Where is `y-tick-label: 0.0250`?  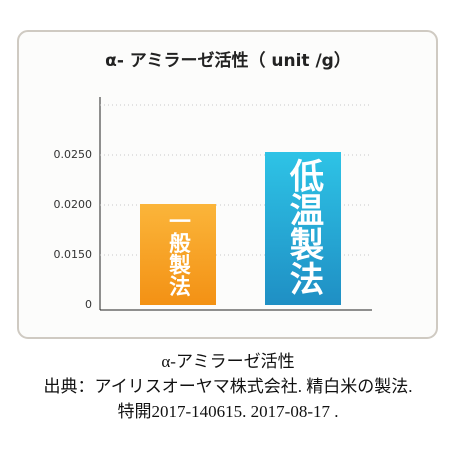
y-tick-label: 0.0250 is located at coordinates (73, 154).